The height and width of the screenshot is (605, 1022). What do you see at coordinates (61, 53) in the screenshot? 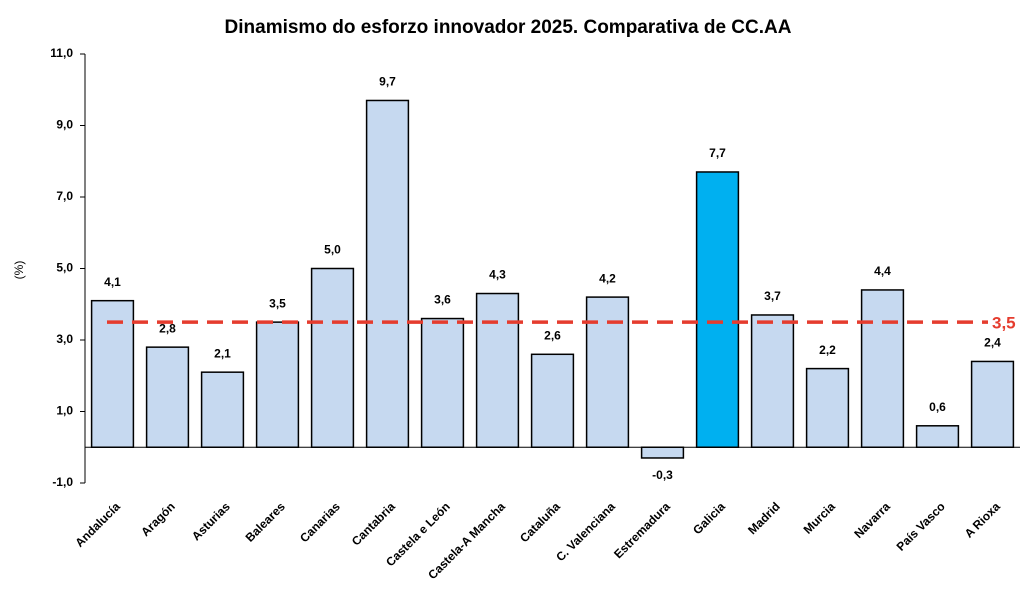
I see `y-tick-label: 11,0` at bounding box center [61, 53].